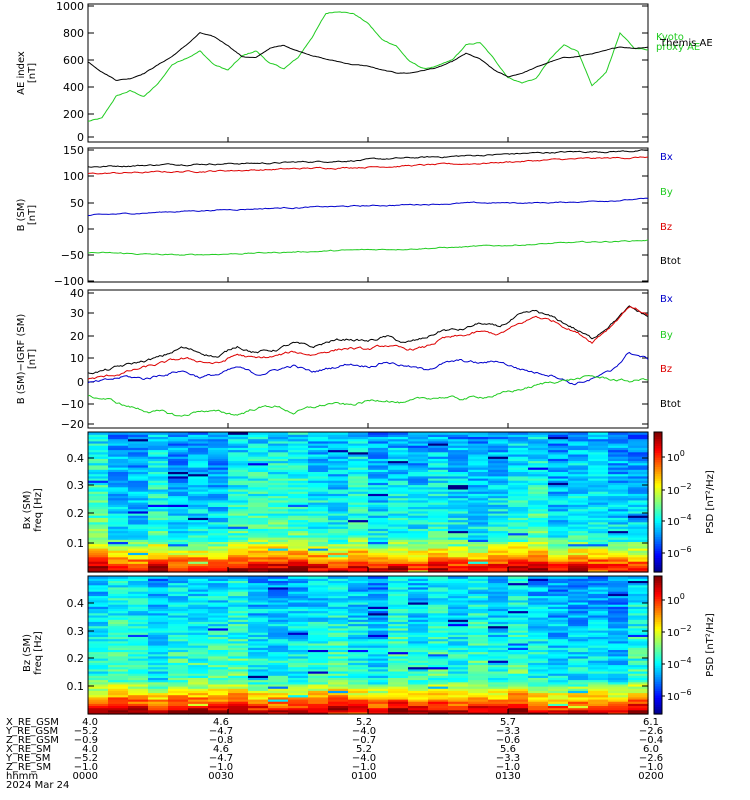 The height and width of the screenshot is (800, 750). What do you see at coordinates (676, 456) in the screenshot?
I see `colorbar-tick-label: 100` at bounding box center [676, 456].